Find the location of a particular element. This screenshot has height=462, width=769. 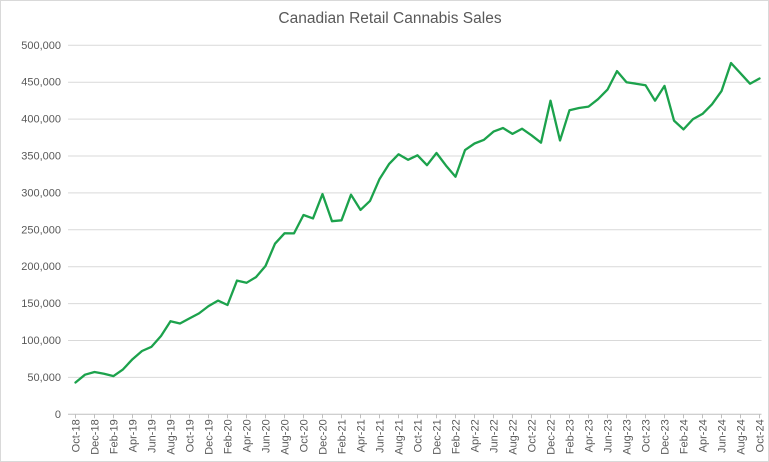

x-axis-tick-label: Feb-19 is located at coordinates (115, 436).